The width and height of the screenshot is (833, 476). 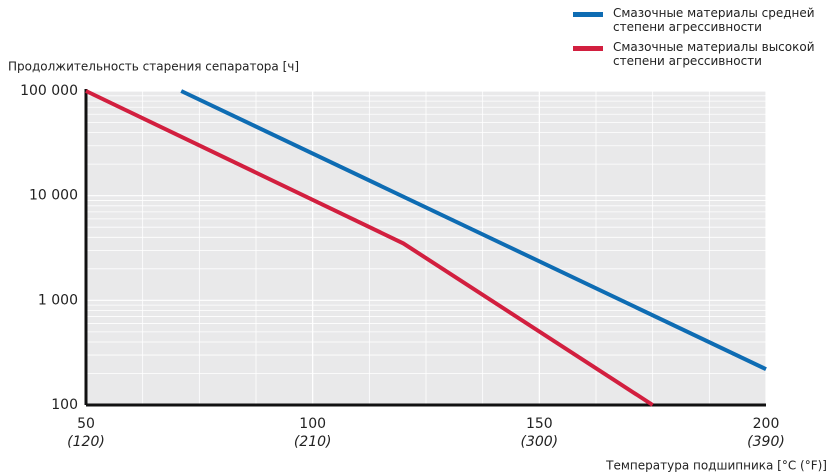 I want to click on y-tick-label: 10 000, so click(x=53, y=196).